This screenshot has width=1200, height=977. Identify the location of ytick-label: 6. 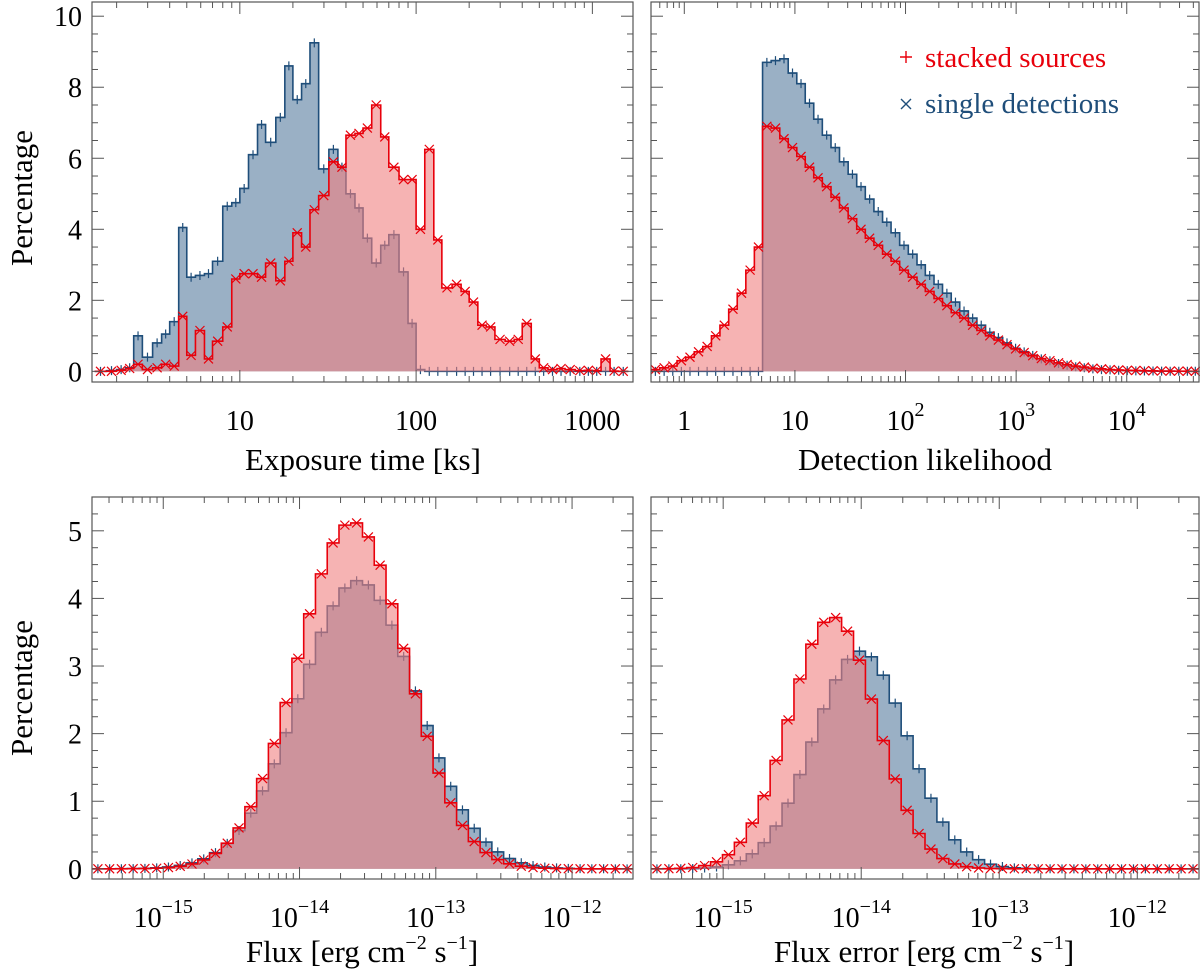
(75, 159).